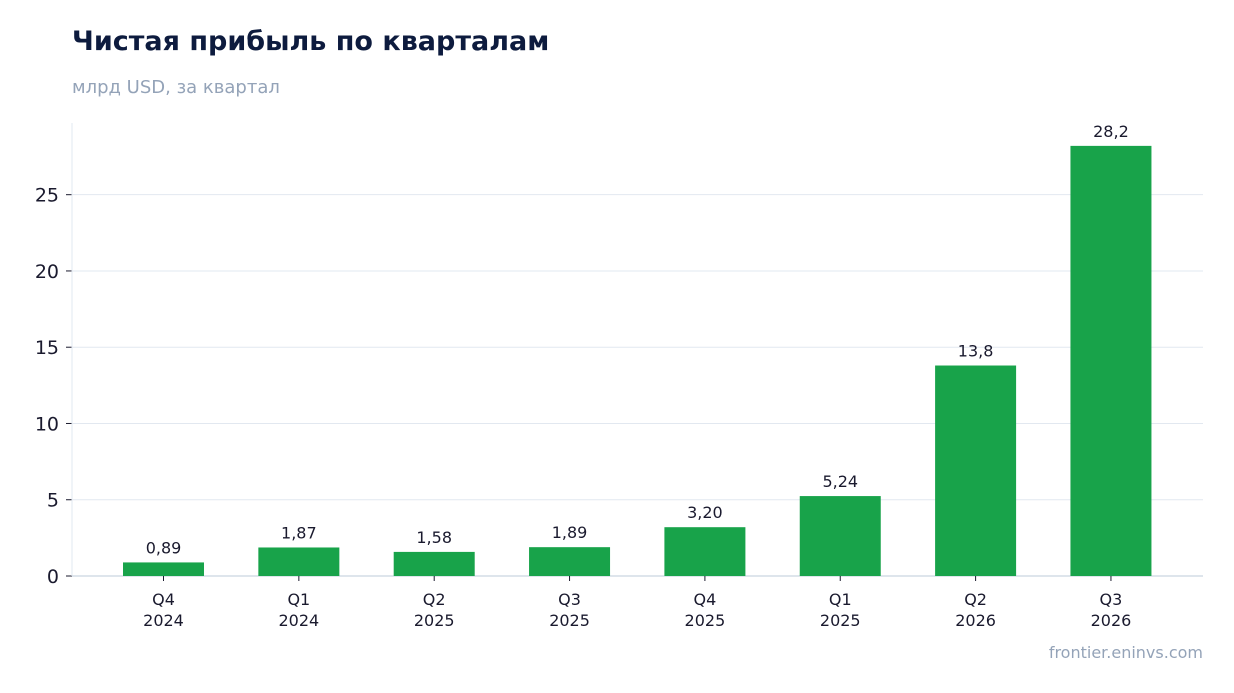 The width and height of the screenshot is (1234, 693). What do you see at coordinates (47, 424) in the screenshot?
I see `y-tick-label: 10` at bounding box center [47, 424].